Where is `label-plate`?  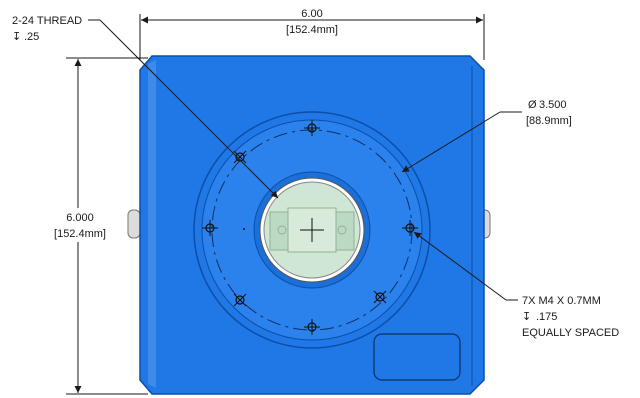 label-plate is located at coordinates (417, 357).